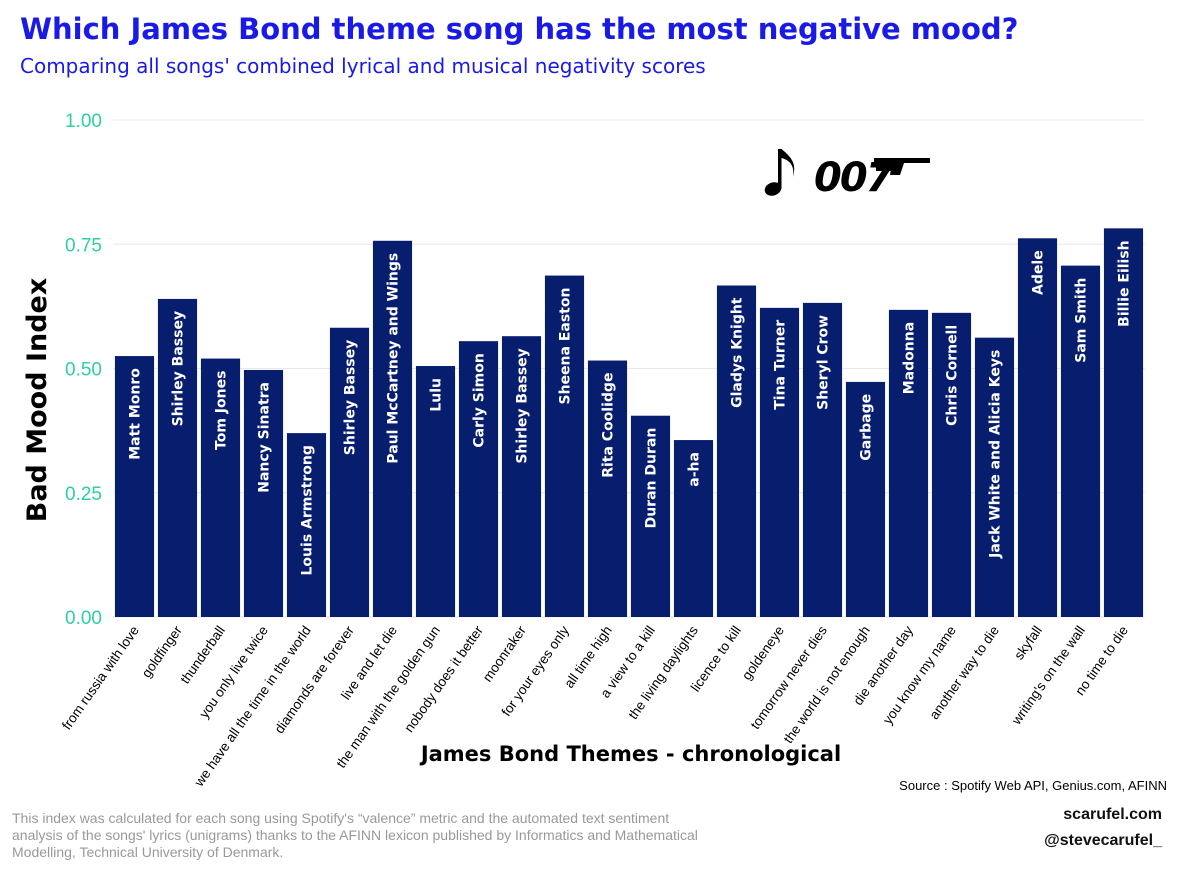  Describe the element at coordinates (162, 652) in the screenshot. I see `x-tick-label: goldfinger` at that location.